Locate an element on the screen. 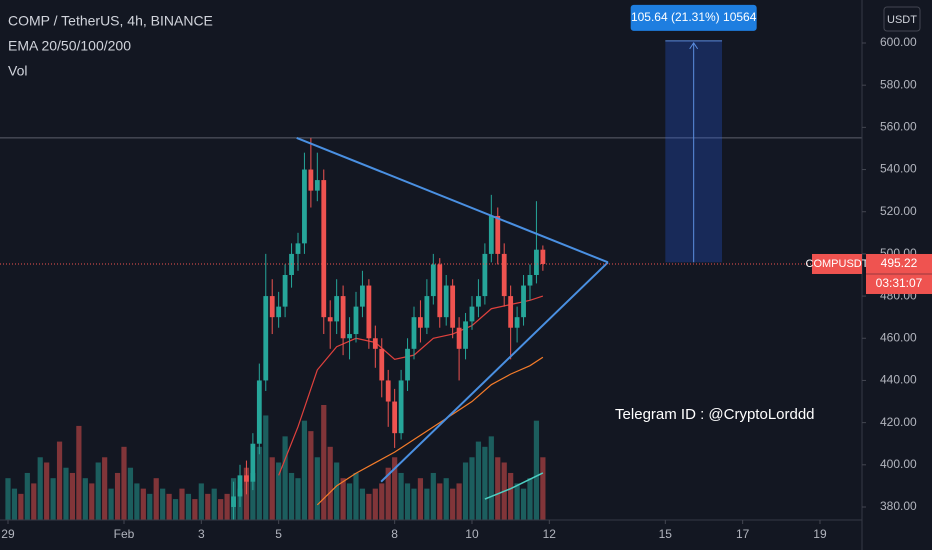 The width and height of the screenshot is (932, 550). last-price-box is located at coordinates (899, 273).